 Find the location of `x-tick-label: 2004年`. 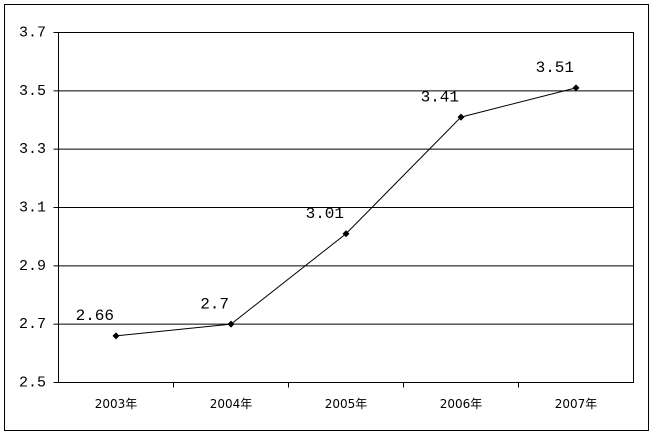

x-tick-label: 2004年 is located at coordinates (231, 404).